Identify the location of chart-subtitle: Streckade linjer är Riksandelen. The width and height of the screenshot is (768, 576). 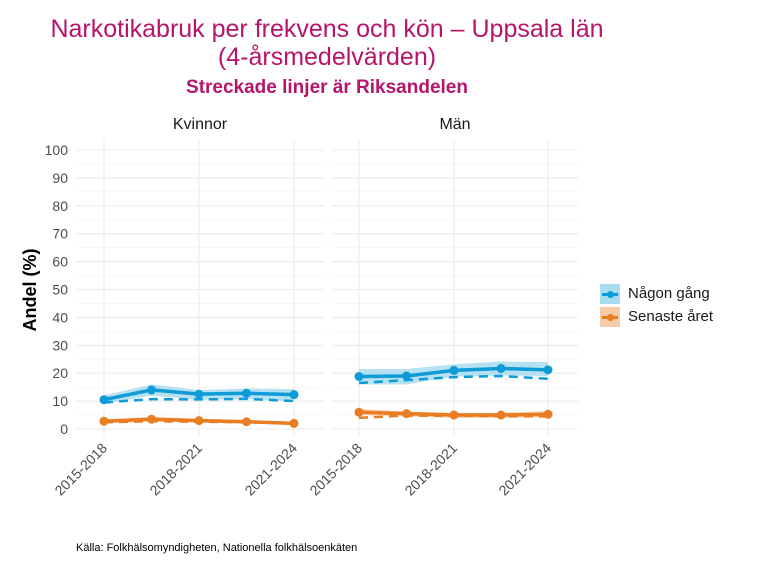
(327, 87).